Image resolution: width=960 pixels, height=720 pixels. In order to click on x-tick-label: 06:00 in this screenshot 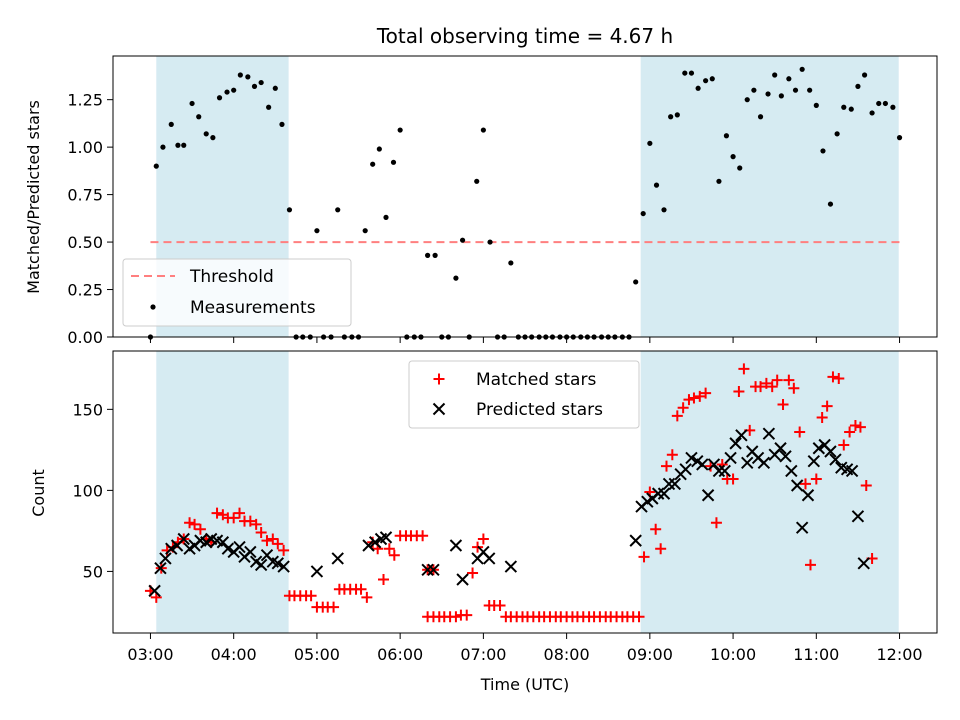, I will do `click(400, 654)`.